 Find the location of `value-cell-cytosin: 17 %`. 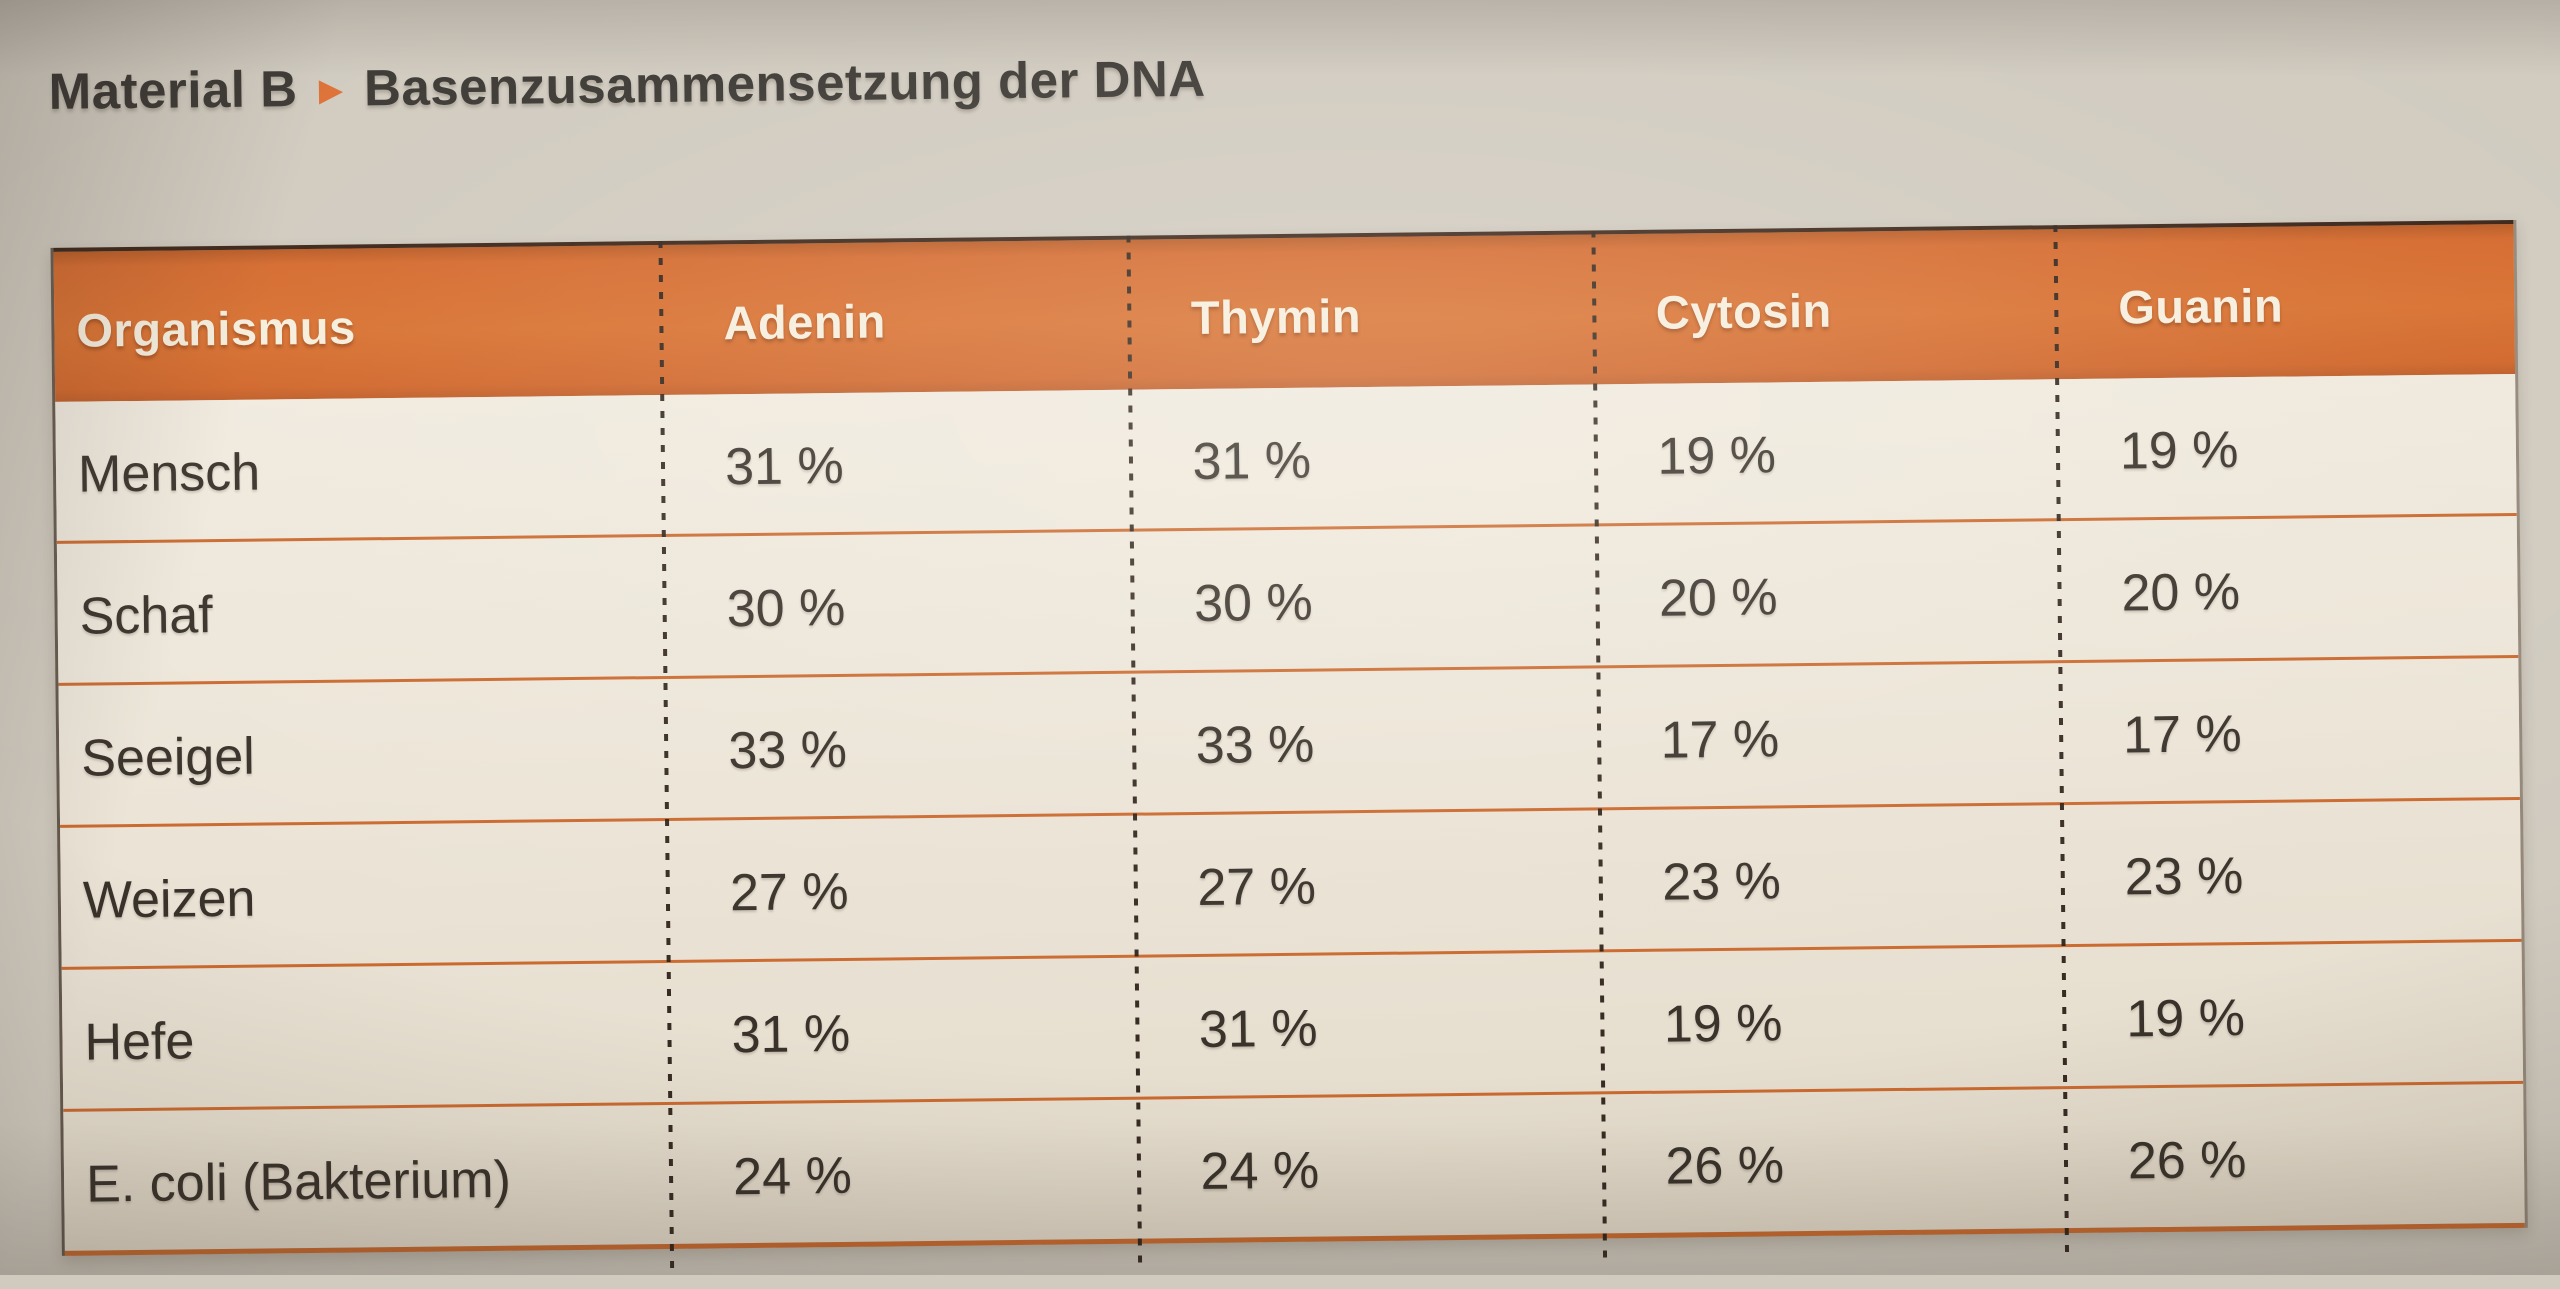

value-cell-cytosin: 17 % is located at coordinates (1720, 739).